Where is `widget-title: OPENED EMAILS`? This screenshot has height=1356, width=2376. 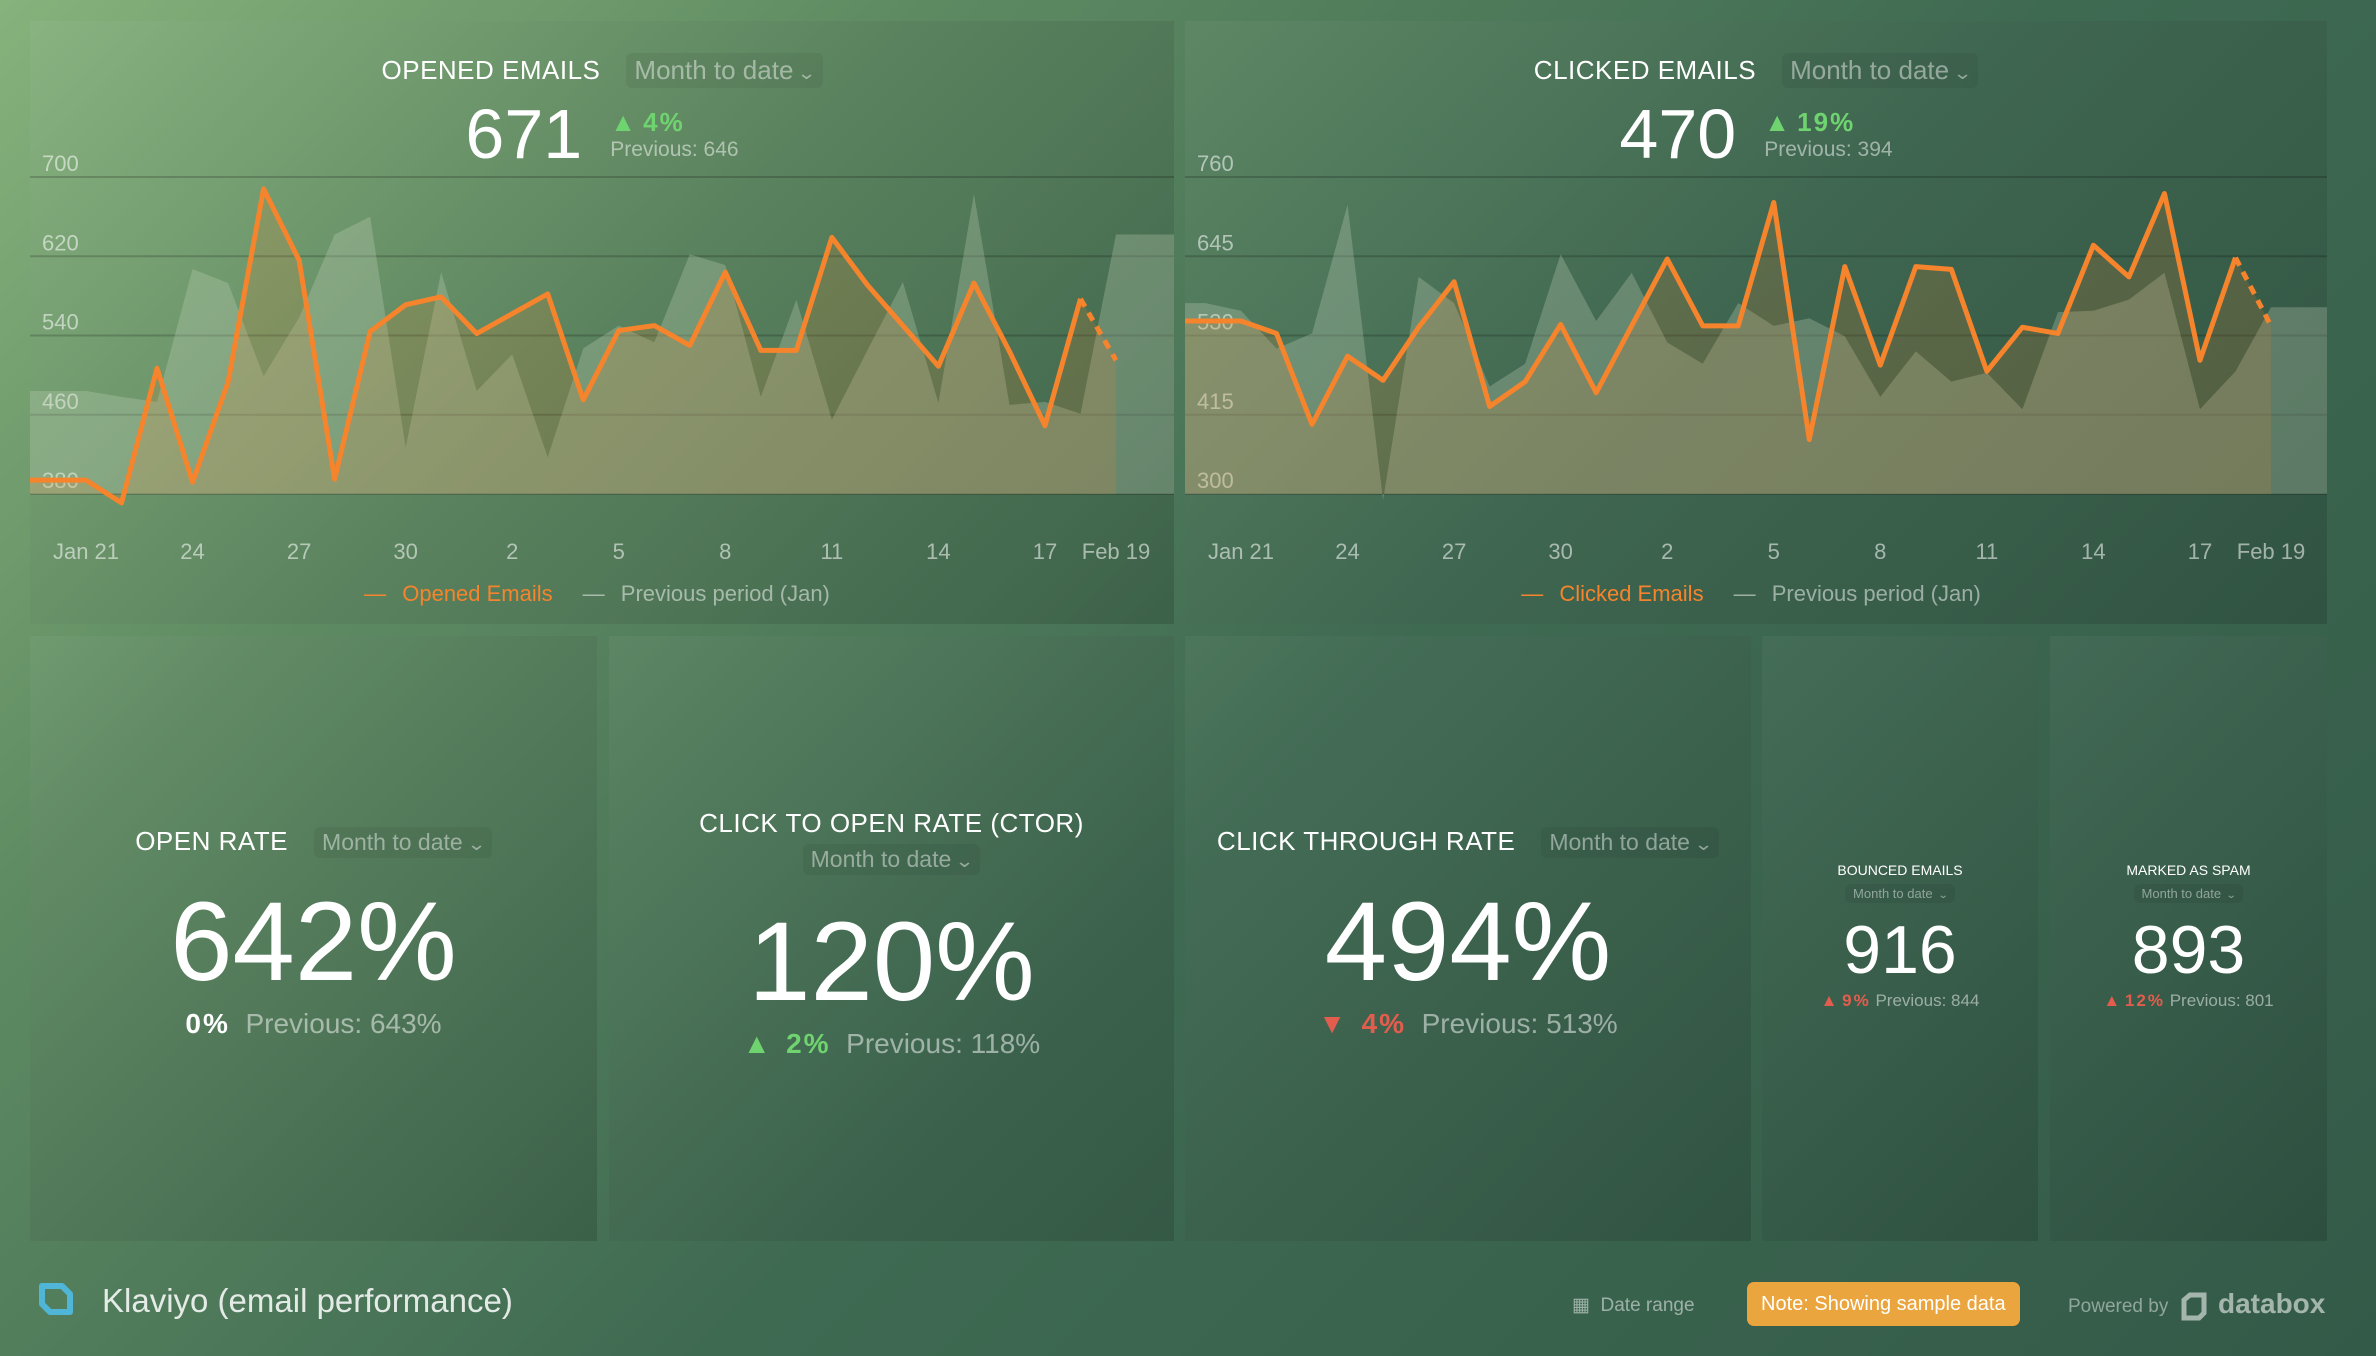 widget-title: OPENED EMAILS is located at coordinates (491, 70).